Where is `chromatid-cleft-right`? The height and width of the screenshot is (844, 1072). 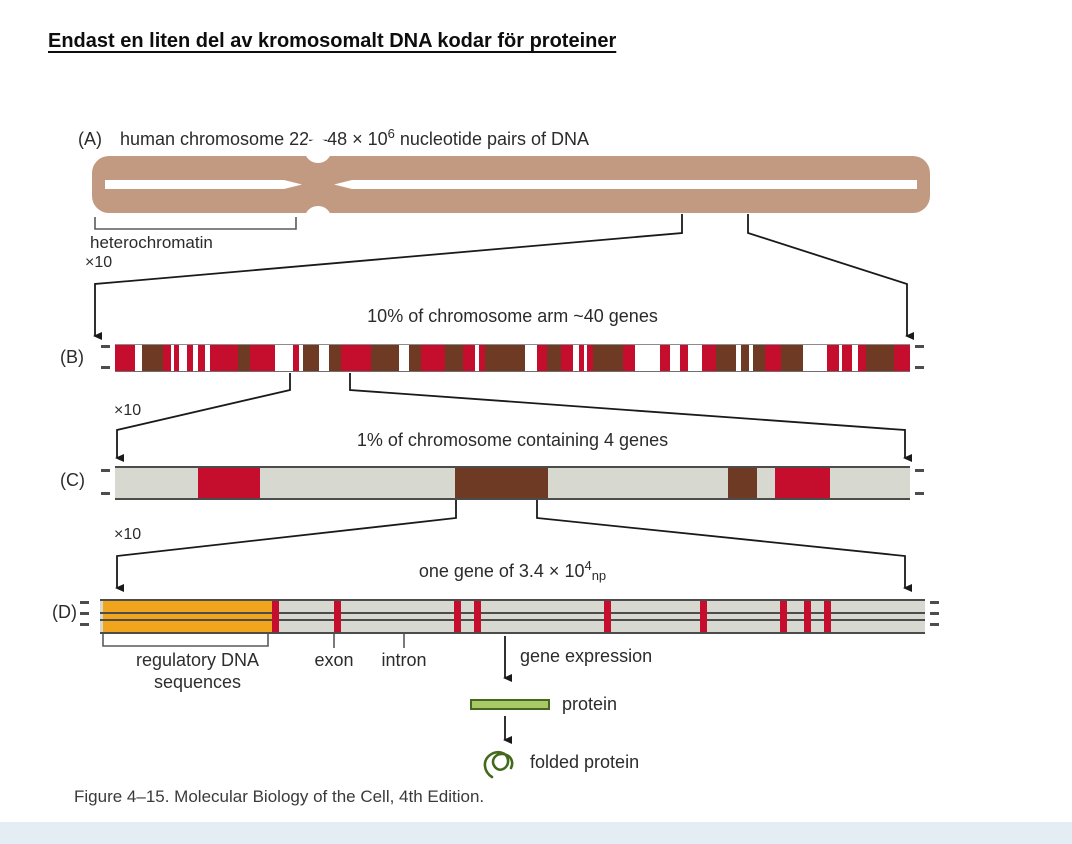
chromatid-cleft-right is located at coordinates (625, 184).